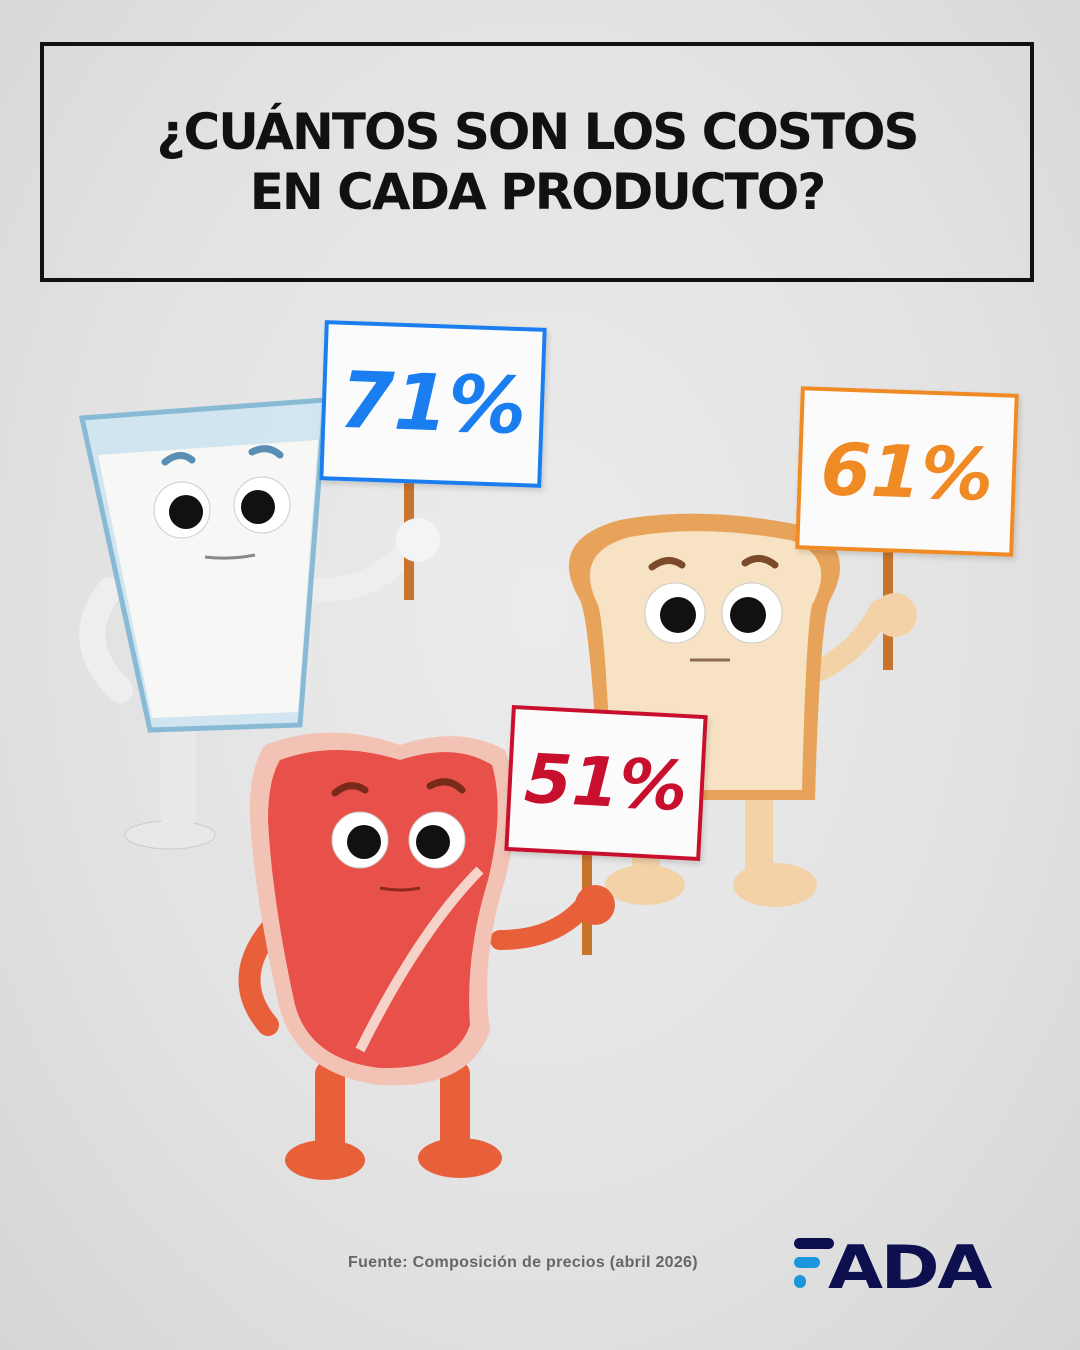  Describe the element at coordinates (426, 956) in the screenshot. I see `steak-character` at that location.